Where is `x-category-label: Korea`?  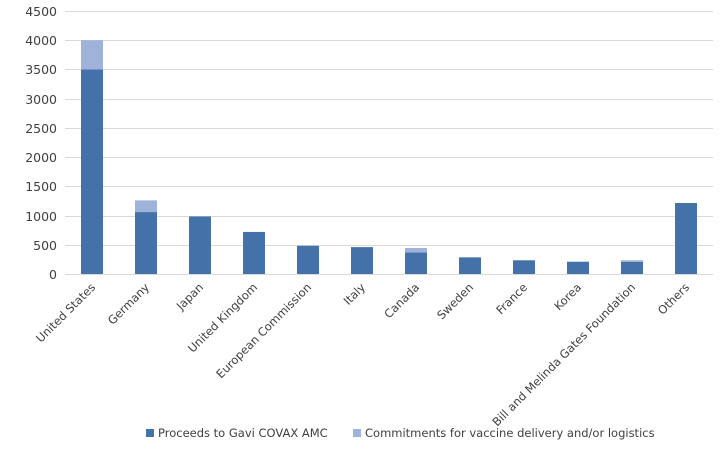
x-category-label: Korea is located at coordinates (567, 296).